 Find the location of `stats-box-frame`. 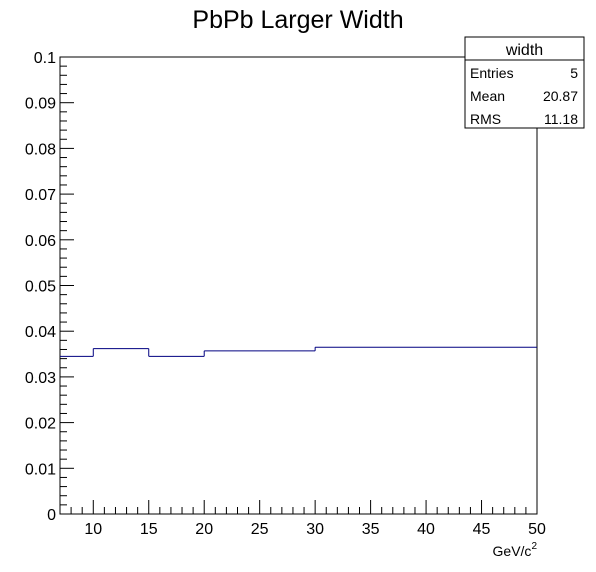

stats-box-frame is located at coordinates (524, 82).